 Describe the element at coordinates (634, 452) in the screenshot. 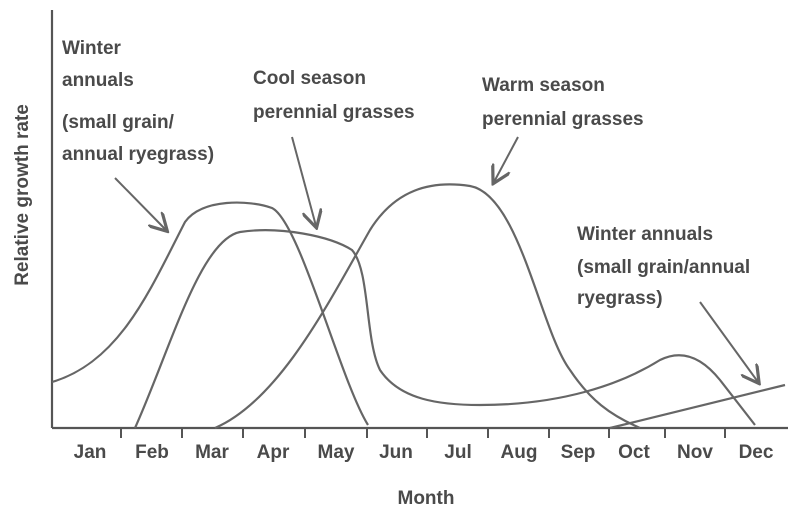

I see `x-tick-label: Oct` at that location.